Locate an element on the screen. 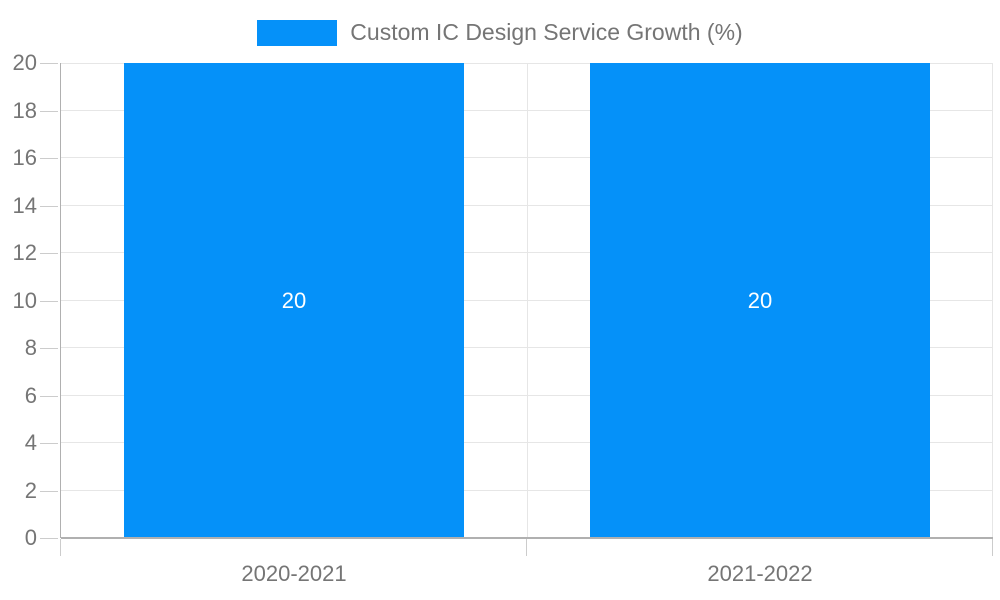 The width and height of the screenshot is (1000, 600). x-category-label: 2020-2021 is located at coordinates (294, 573).